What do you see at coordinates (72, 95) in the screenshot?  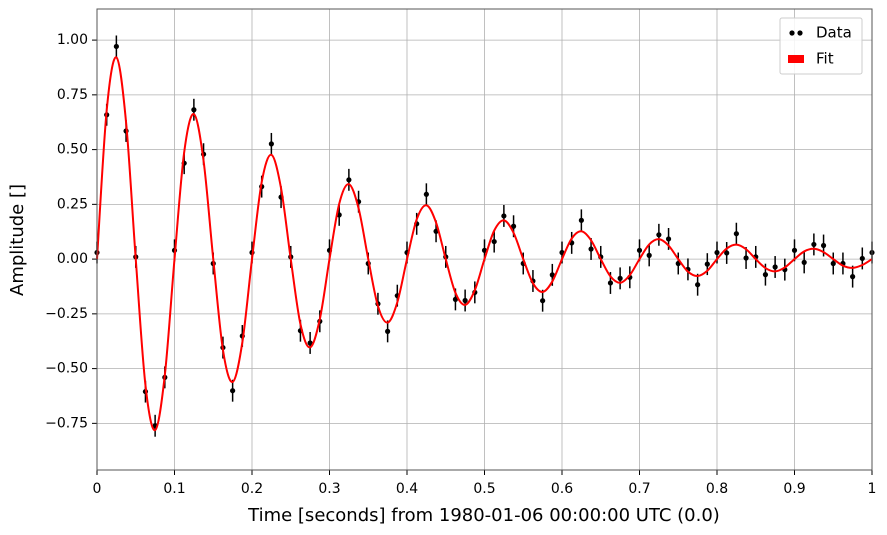 I see `y-tick-label: 0.75` at bounding box center [72, 95].